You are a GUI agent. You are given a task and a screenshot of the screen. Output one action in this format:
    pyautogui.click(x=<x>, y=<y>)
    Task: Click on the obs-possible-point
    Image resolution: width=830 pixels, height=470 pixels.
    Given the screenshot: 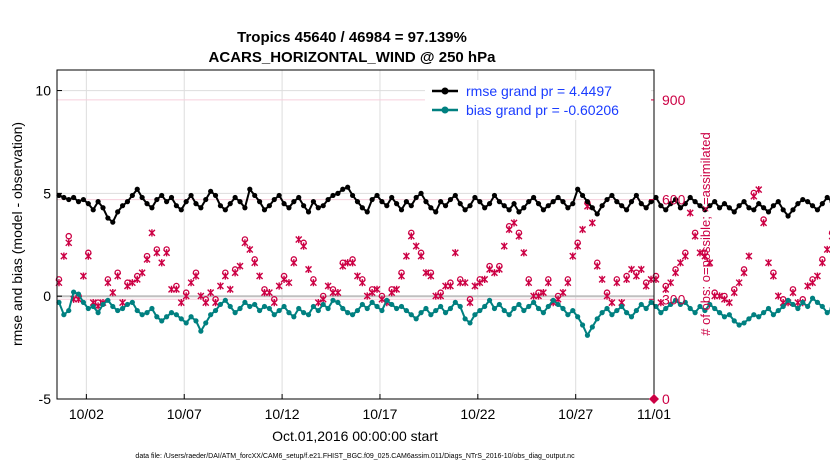 What is the action you would take?
    pyautogui.click(x=68, y=236)
    